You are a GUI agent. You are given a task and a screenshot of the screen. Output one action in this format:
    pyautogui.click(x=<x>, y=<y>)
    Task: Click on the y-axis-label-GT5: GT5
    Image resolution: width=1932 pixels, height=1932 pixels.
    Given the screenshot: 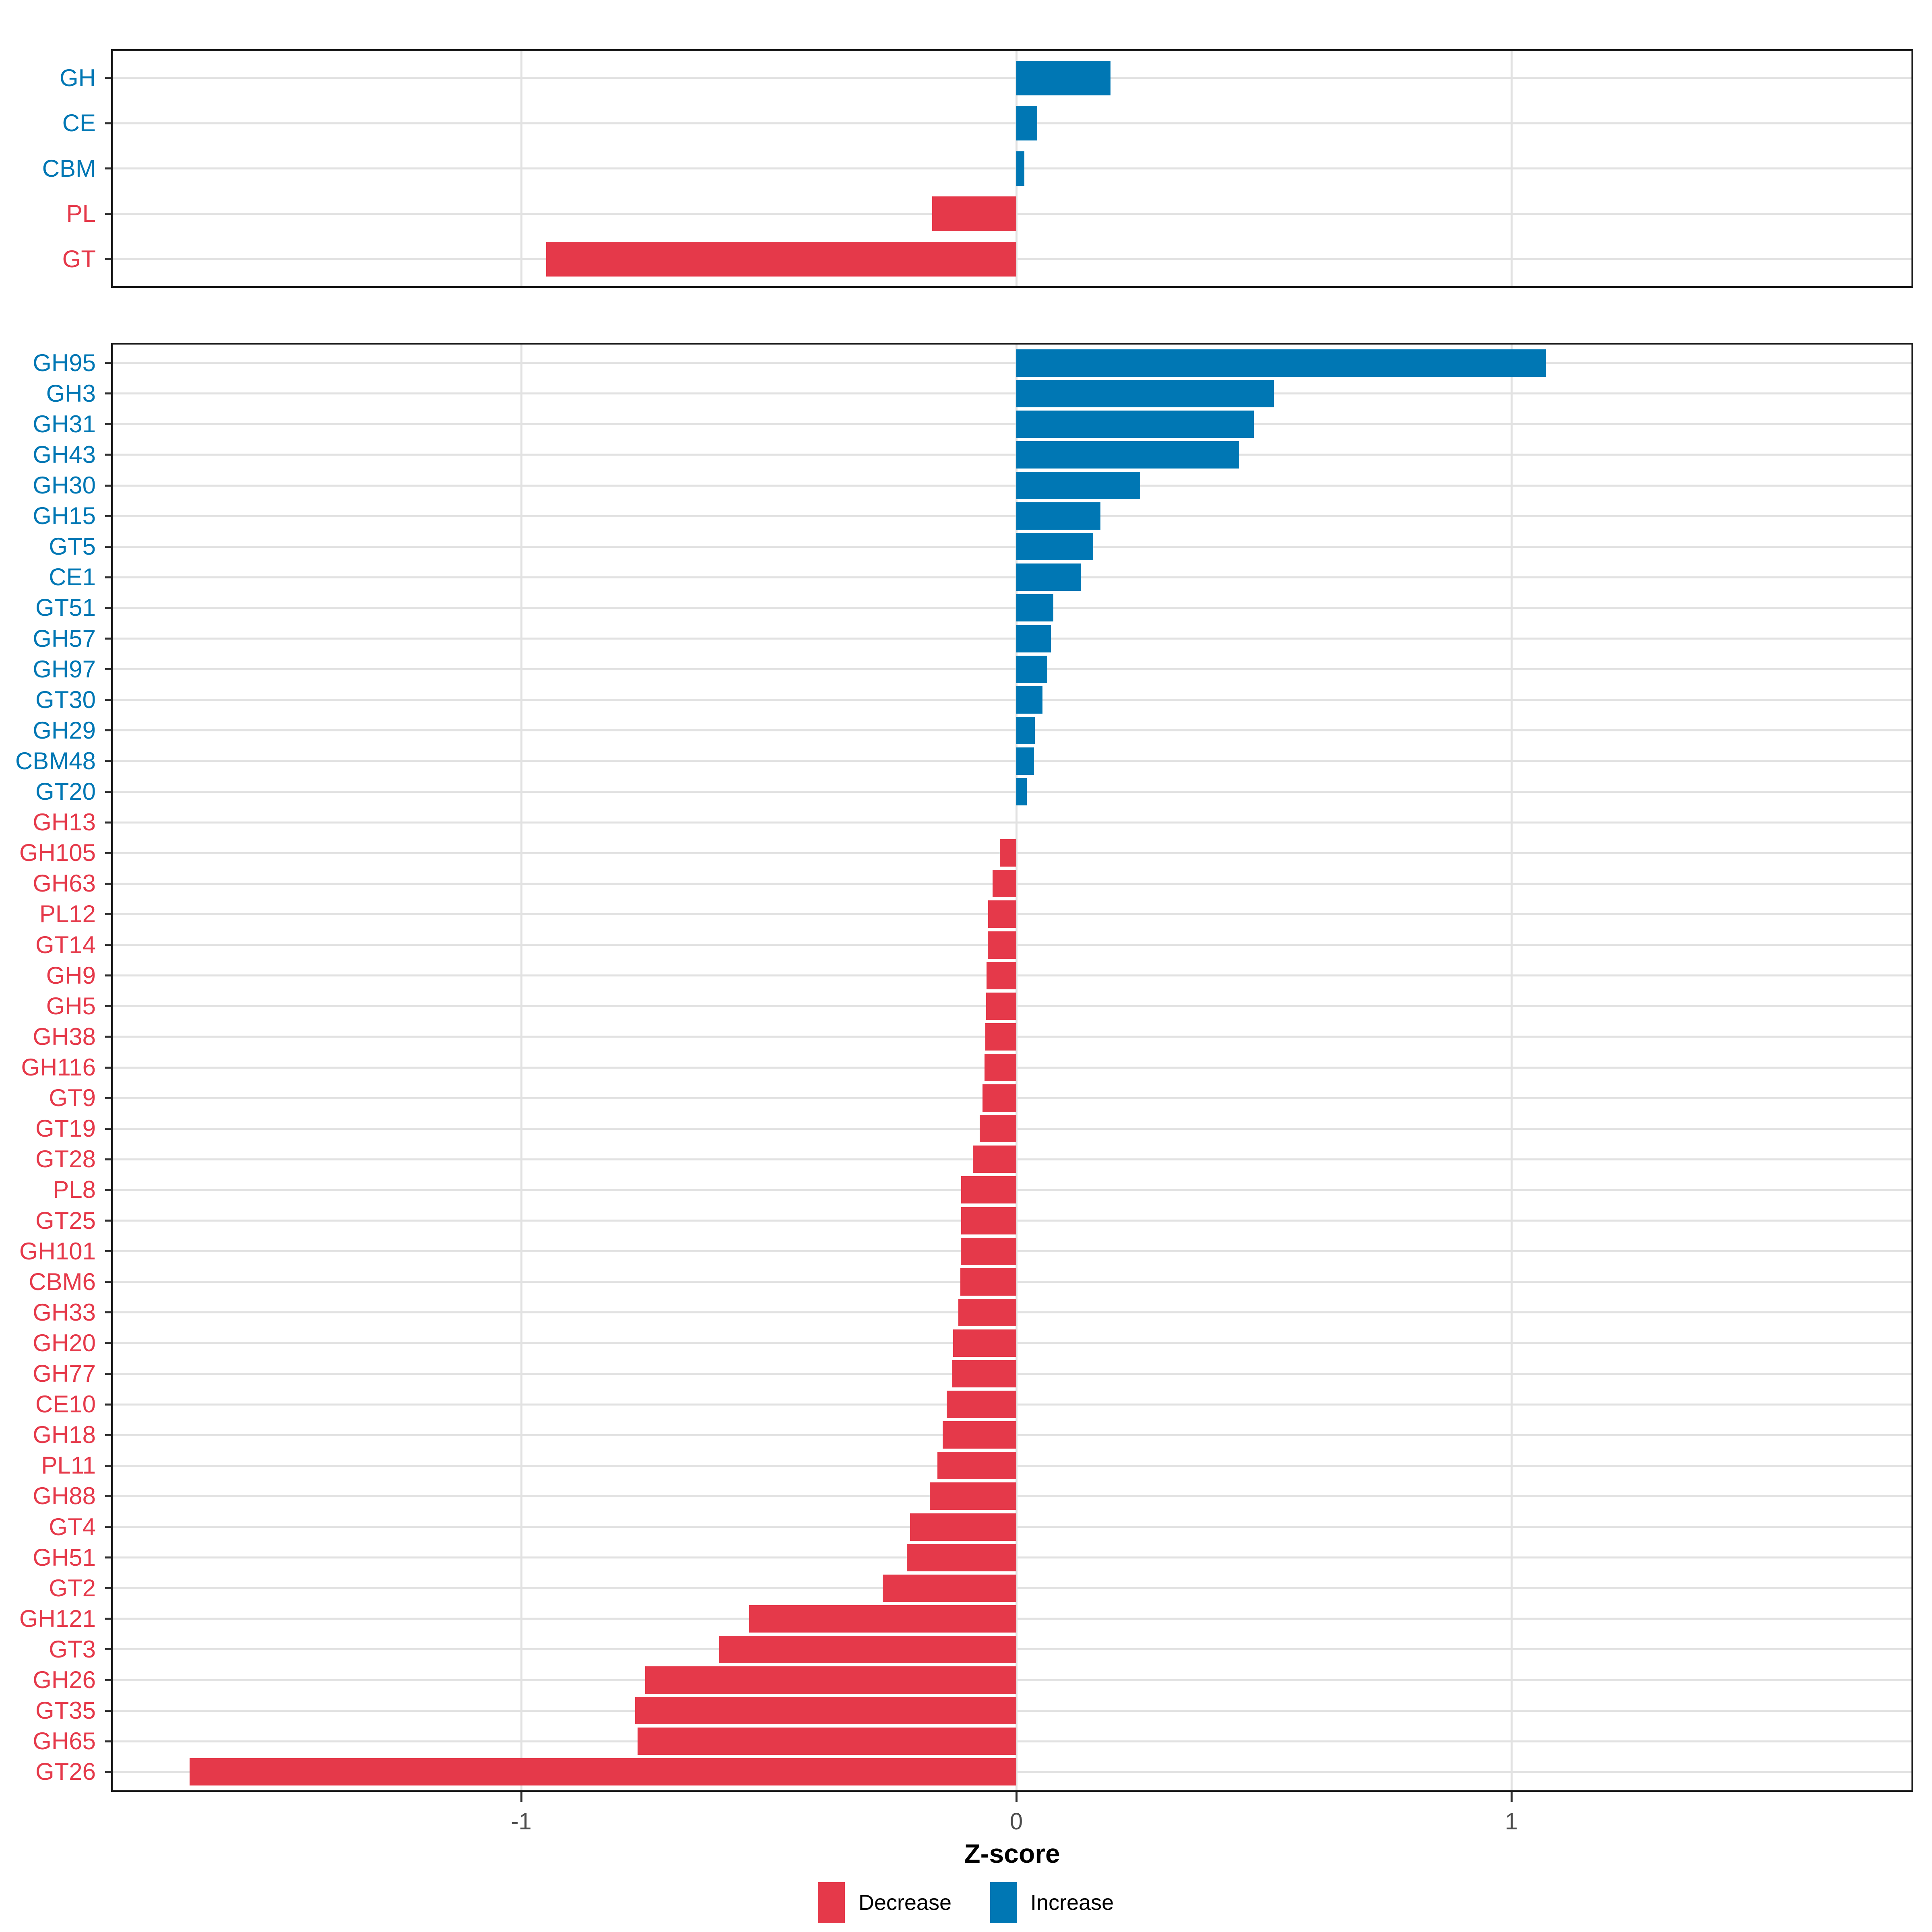 What is the action you would take?
    pyautogui.click(x=72, y=546)
    